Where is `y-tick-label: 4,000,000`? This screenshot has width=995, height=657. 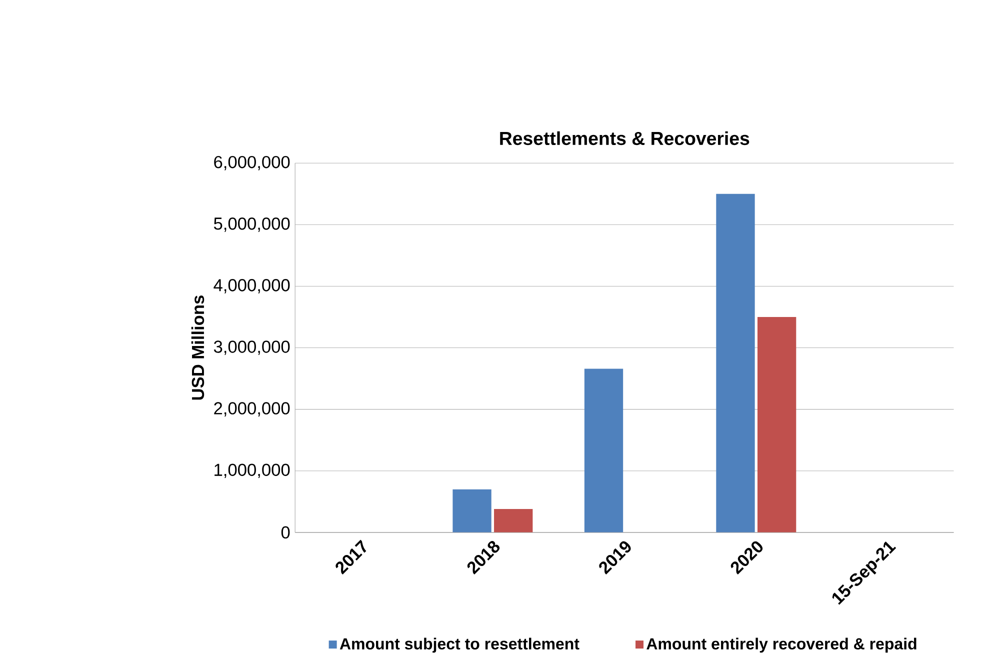
y-tick-label: 4,000,000 is located at coordinates (252, 286).